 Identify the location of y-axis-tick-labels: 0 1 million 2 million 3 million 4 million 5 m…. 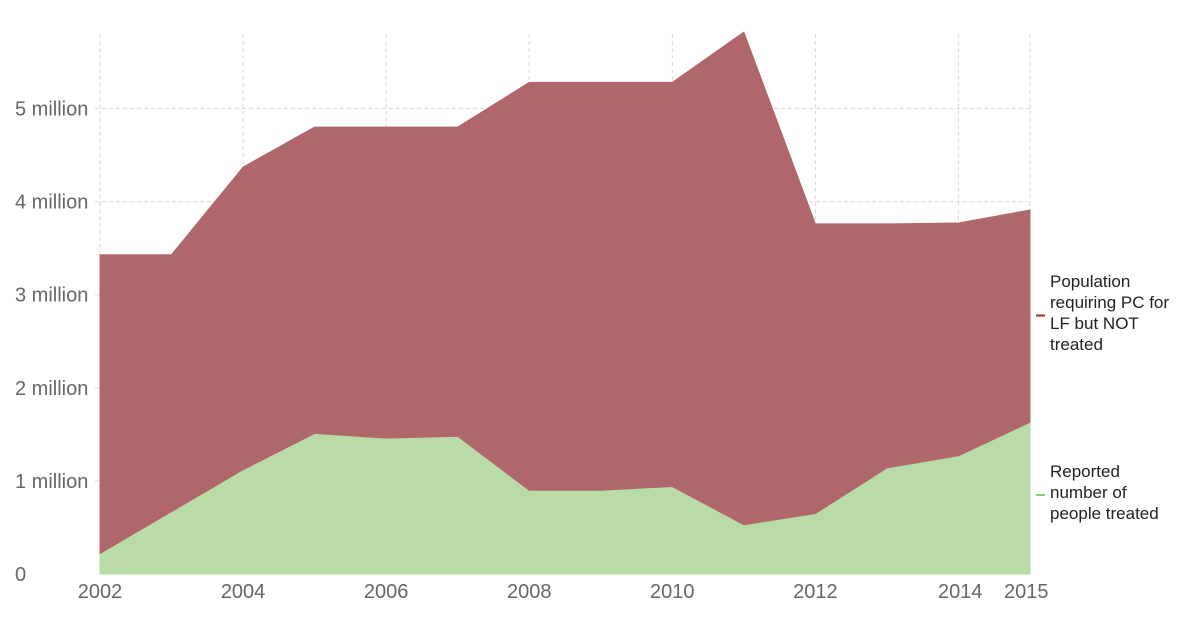
(51, 342).